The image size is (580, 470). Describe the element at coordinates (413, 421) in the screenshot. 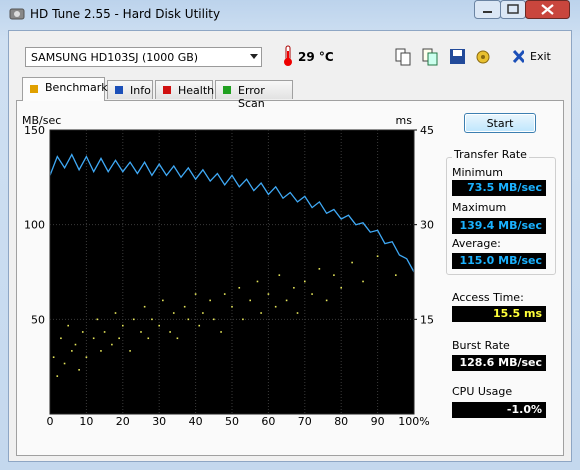

I see `x-tick-label: 100%` at that location.